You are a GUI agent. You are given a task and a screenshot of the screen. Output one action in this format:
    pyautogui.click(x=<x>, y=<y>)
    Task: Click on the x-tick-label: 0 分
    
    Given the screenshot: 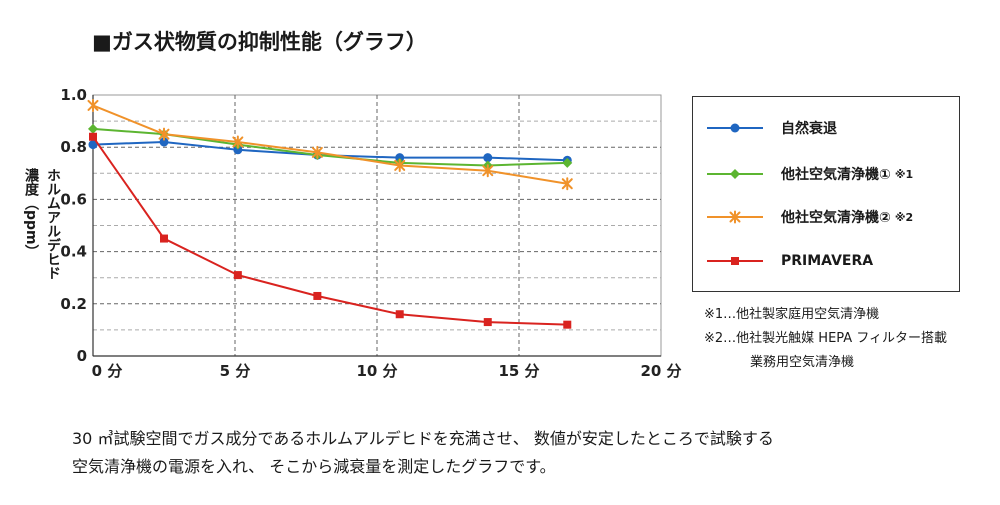 What is the action you would take?
    pyautogui.click(x=107, y=371)
    